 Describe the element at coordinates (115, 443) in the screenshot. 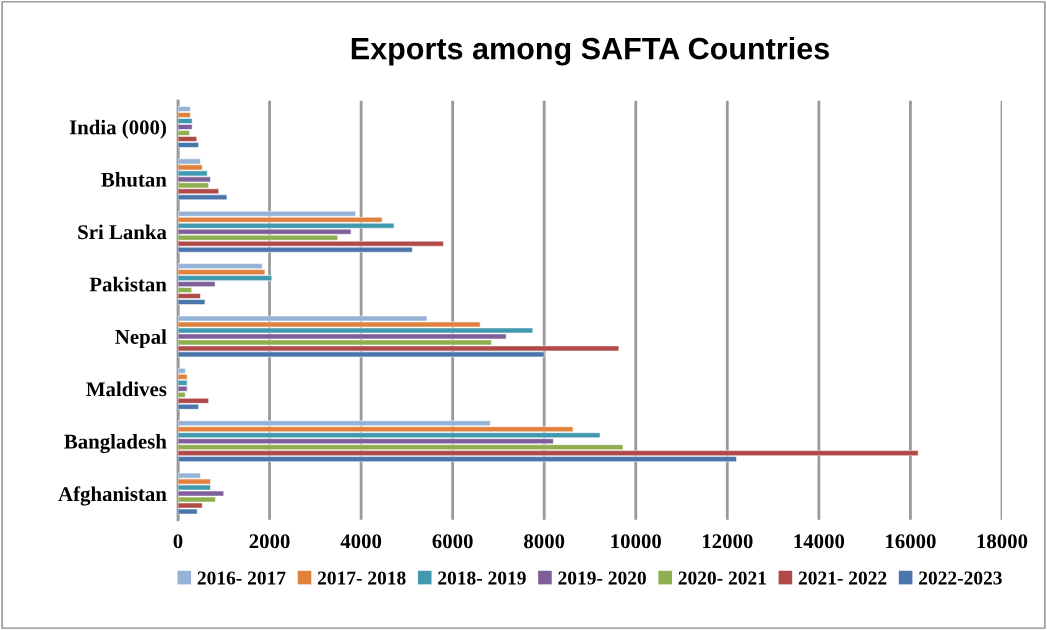

I see `y-tick-label: Bangladesh` at that location.